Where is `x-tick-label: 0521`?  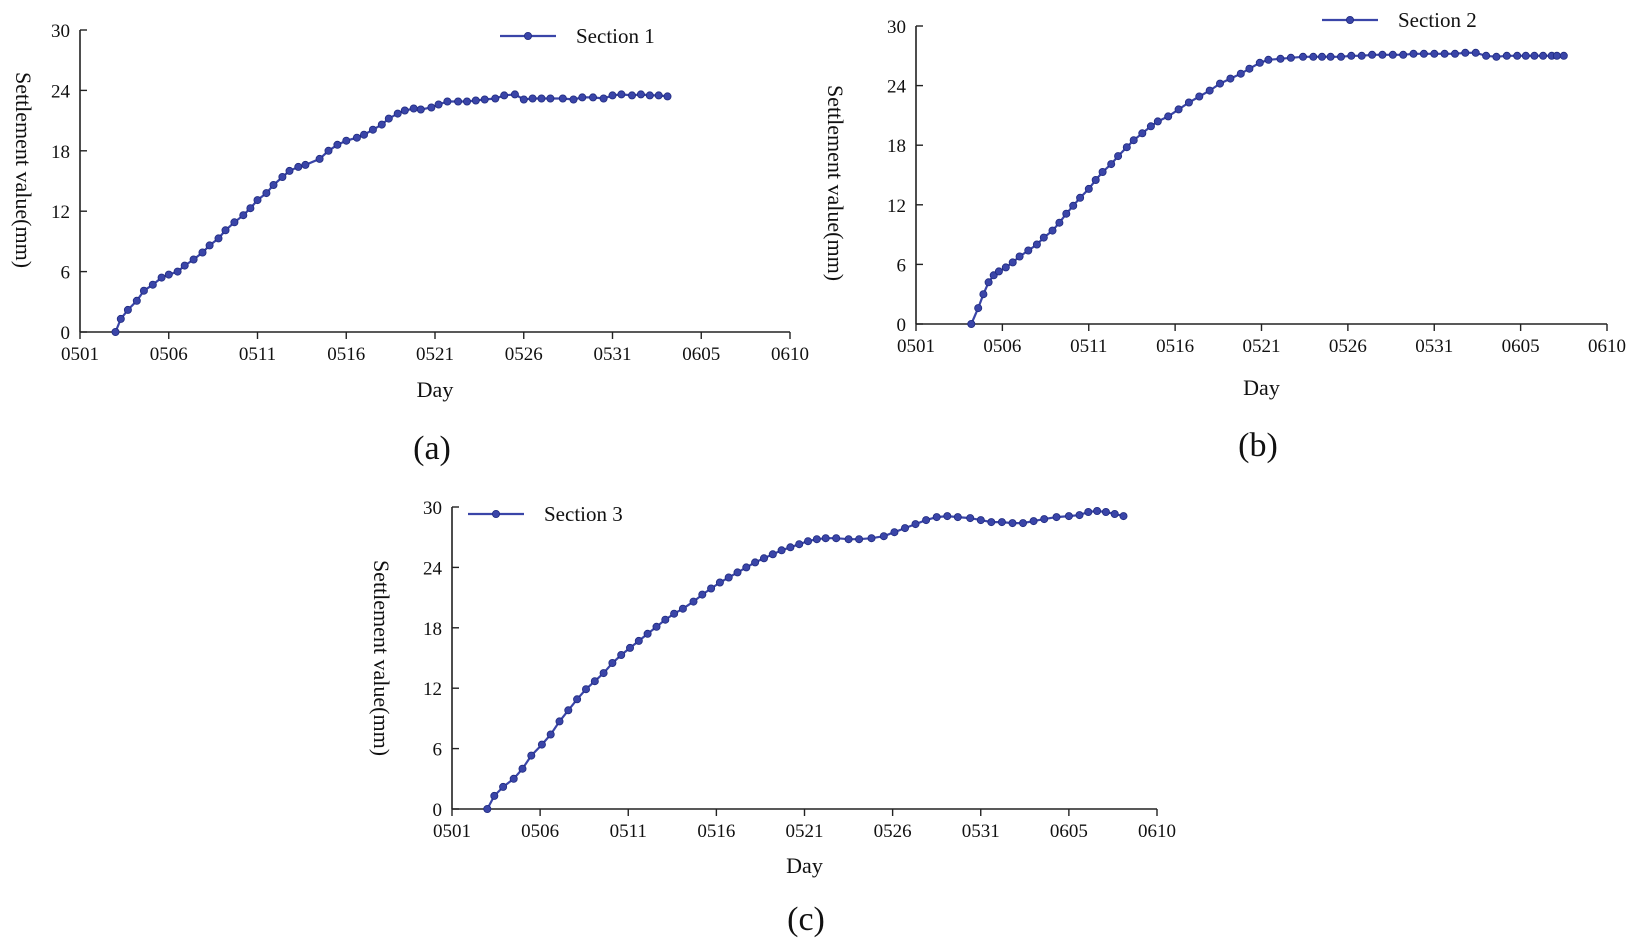
x-tick-label: 0521 is located at coordinates (1262, 346).